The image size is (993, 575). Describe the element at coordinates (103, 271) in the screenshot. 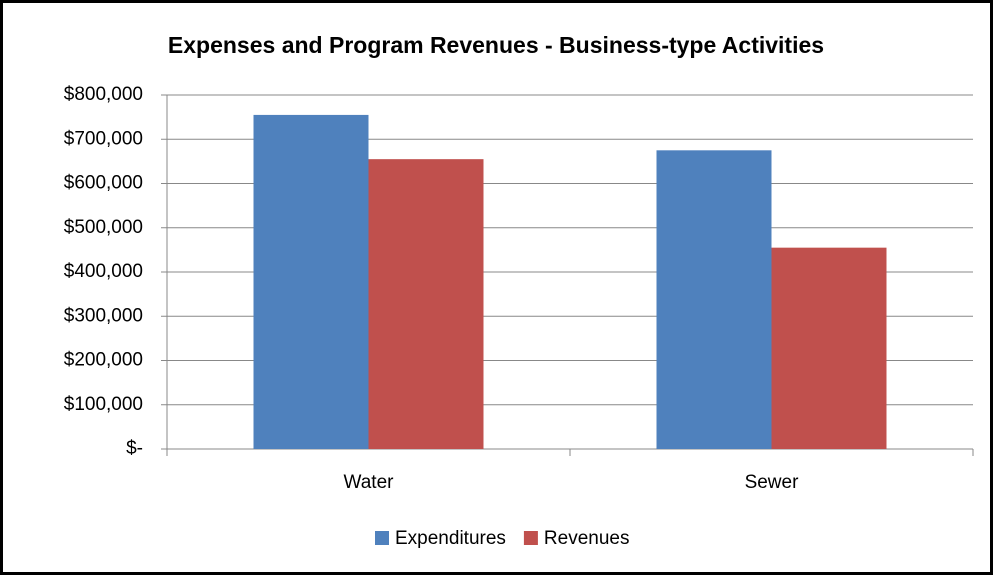

I see `y-tick-label: $400,000` at that location.